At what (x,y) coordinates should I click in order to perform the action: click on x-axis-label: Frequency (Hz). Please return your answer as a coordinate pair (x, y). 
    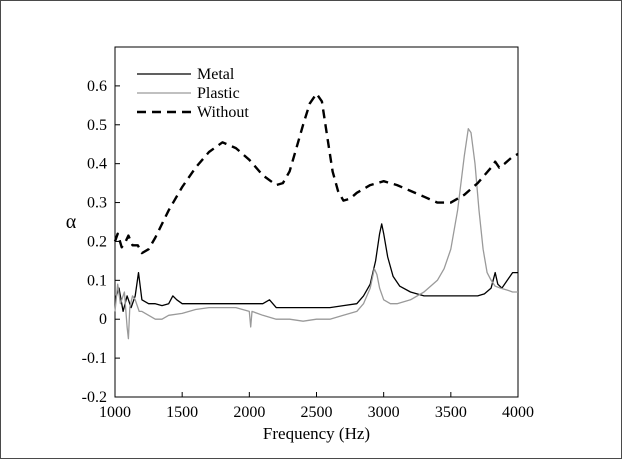
    Looking at the image, I should click on (316, 433).